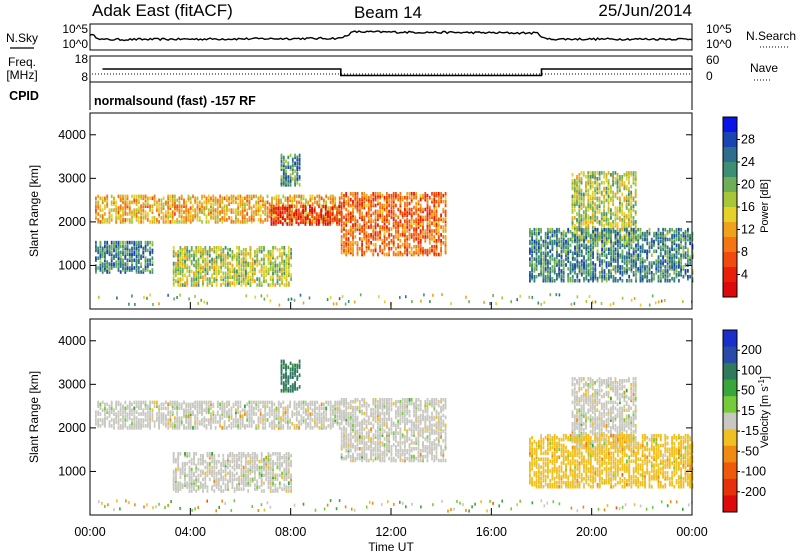  I want to click on cell-power-cells-1958, so click(389, 249).